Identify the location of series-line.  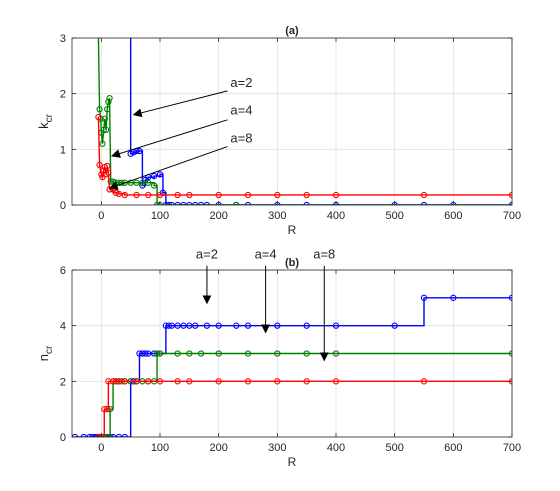
(305, 394).